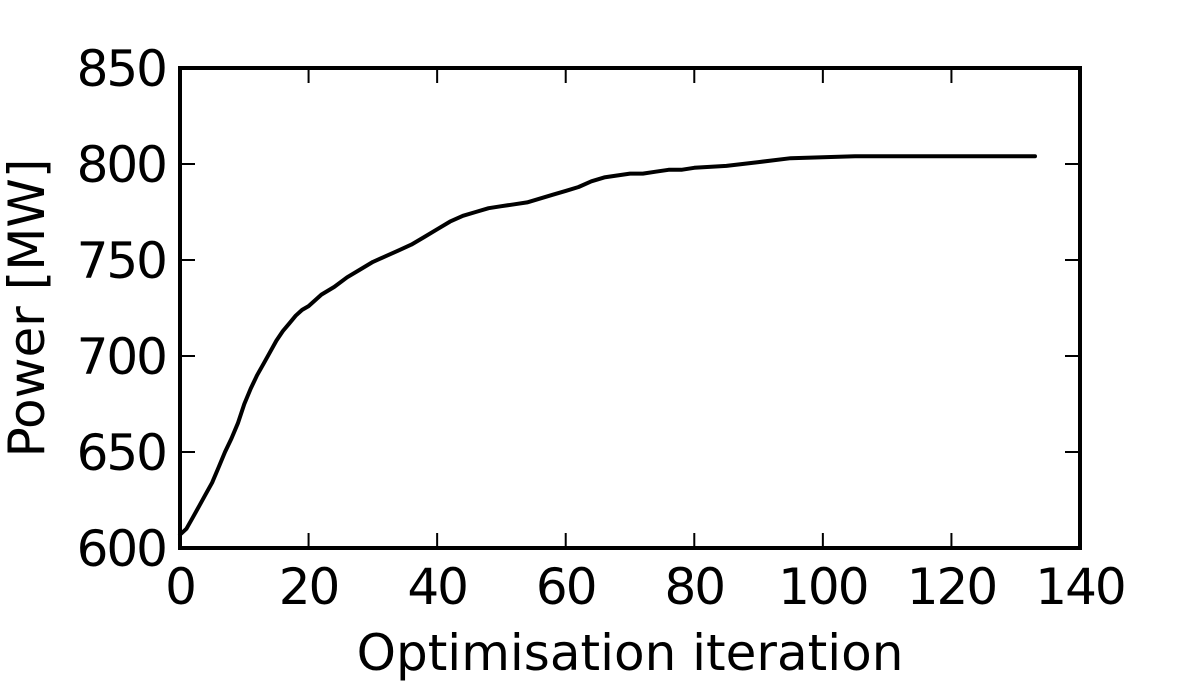  What do you see at coordinates (121, 261) in the screenshot?
I see `y-tick-label: 750` at bounding box center [121, 261].